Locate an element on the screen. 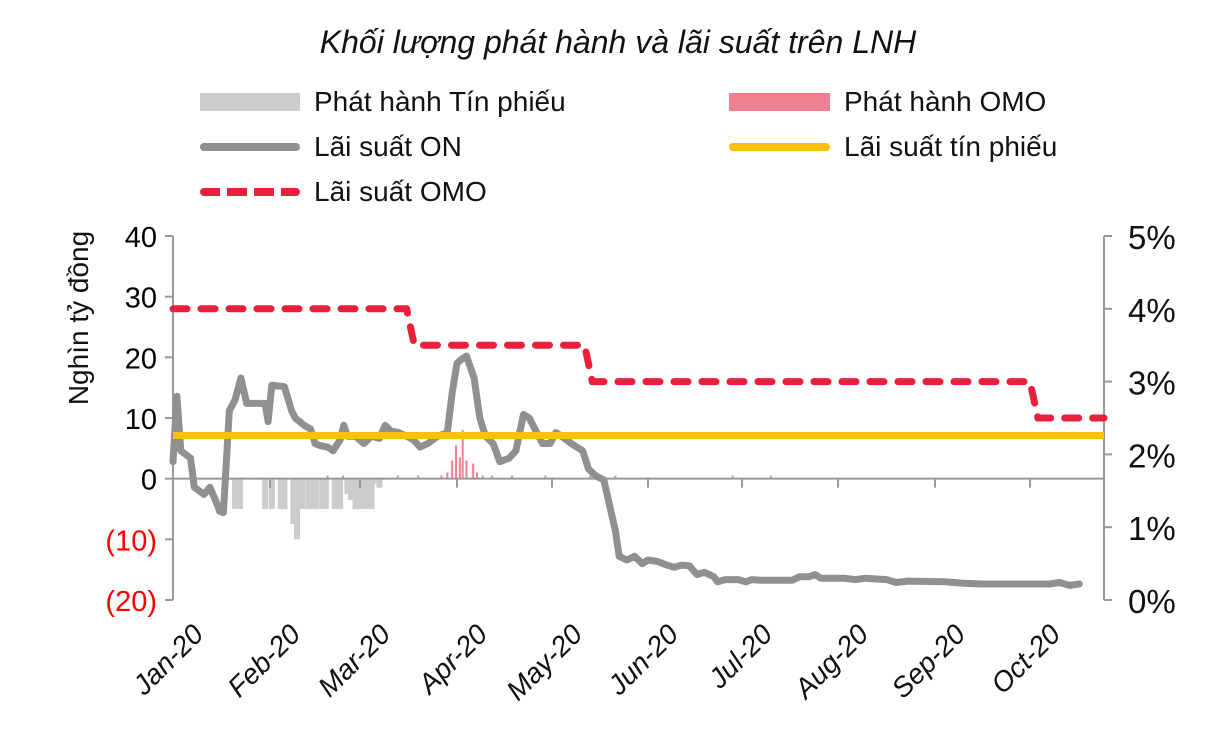  legend-item-tin-phieu-rate: Lãi suất tín phiếu is located at coordinates (893, 147).